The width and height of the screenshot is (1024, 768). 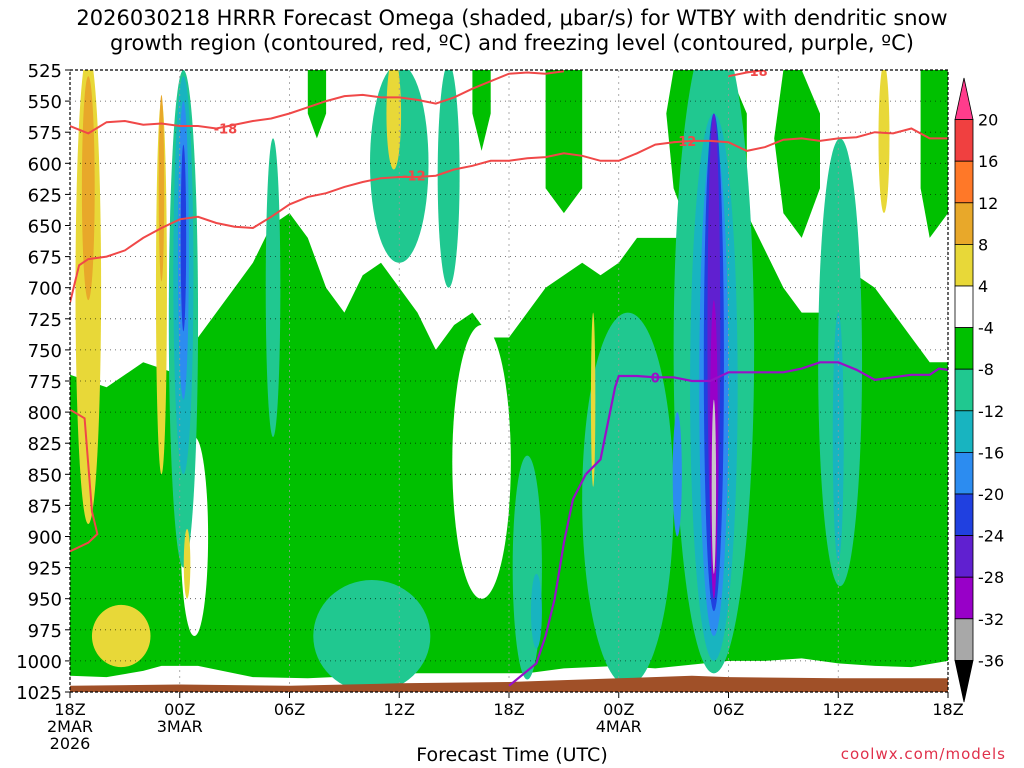 What do you see at coordinates (45, 133) in the screenshot?
I see `y-tick-label-575: 575` at bounding box center [45, 133].